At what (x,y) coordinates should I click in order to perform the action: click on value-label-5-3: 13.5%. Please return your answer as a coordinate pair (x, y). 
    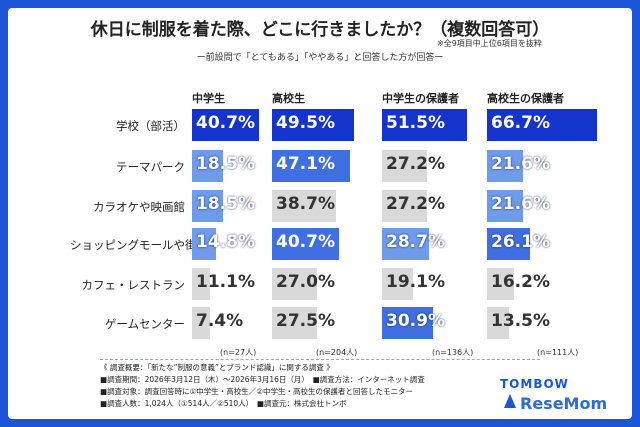
    Looking at the image, I should click on (520, 321).